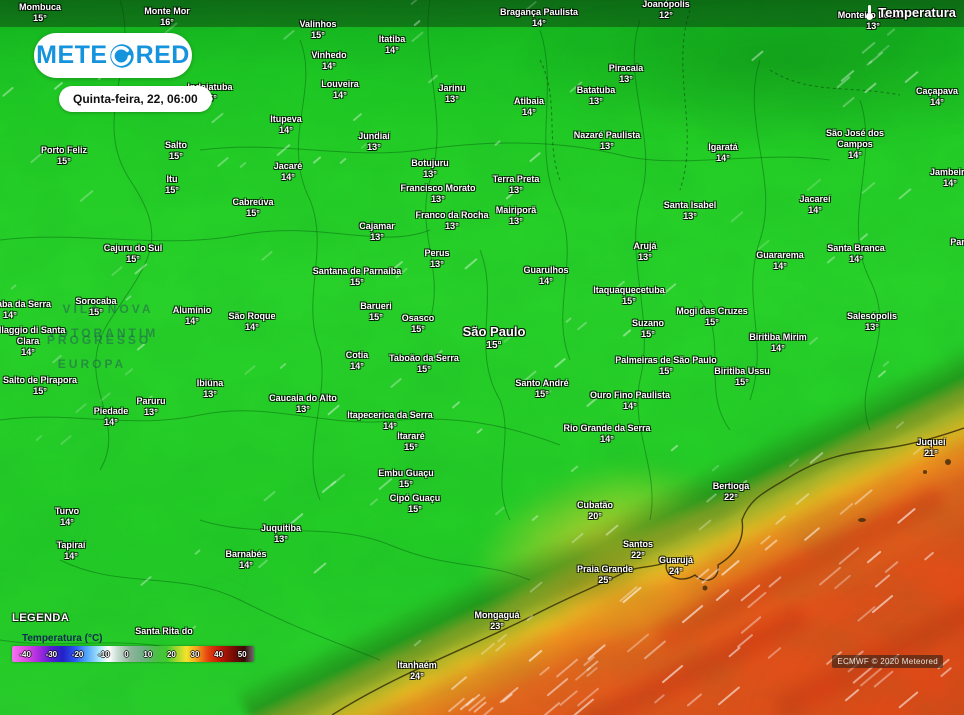 The width and height of the screenshot is (964, 715). What do you see at coordinates (210, 383) in the screenshot?
I see `city-name: Ibiúna` at bounding box center [210, 383].